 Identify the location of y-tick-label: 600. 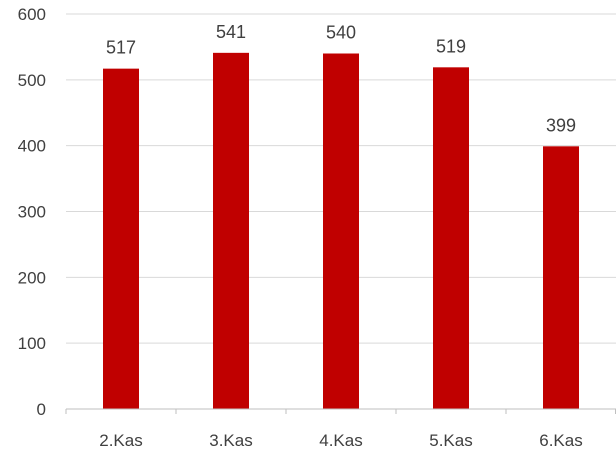
(32, 14).